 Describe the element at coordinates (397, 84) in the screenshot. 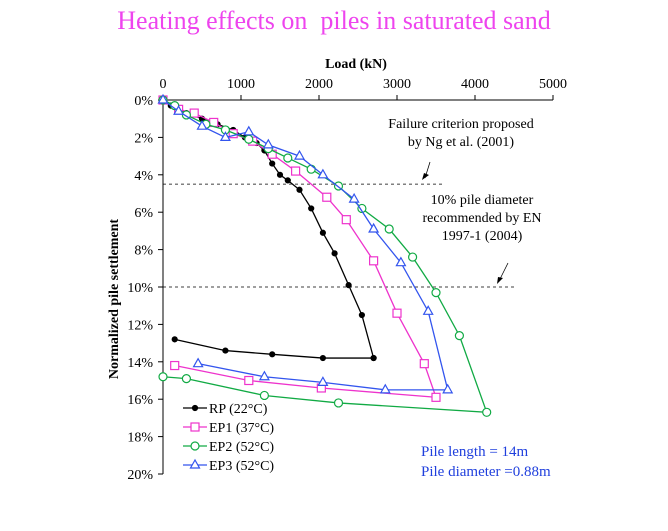

I see `x-tick-label: 3000` at that location.